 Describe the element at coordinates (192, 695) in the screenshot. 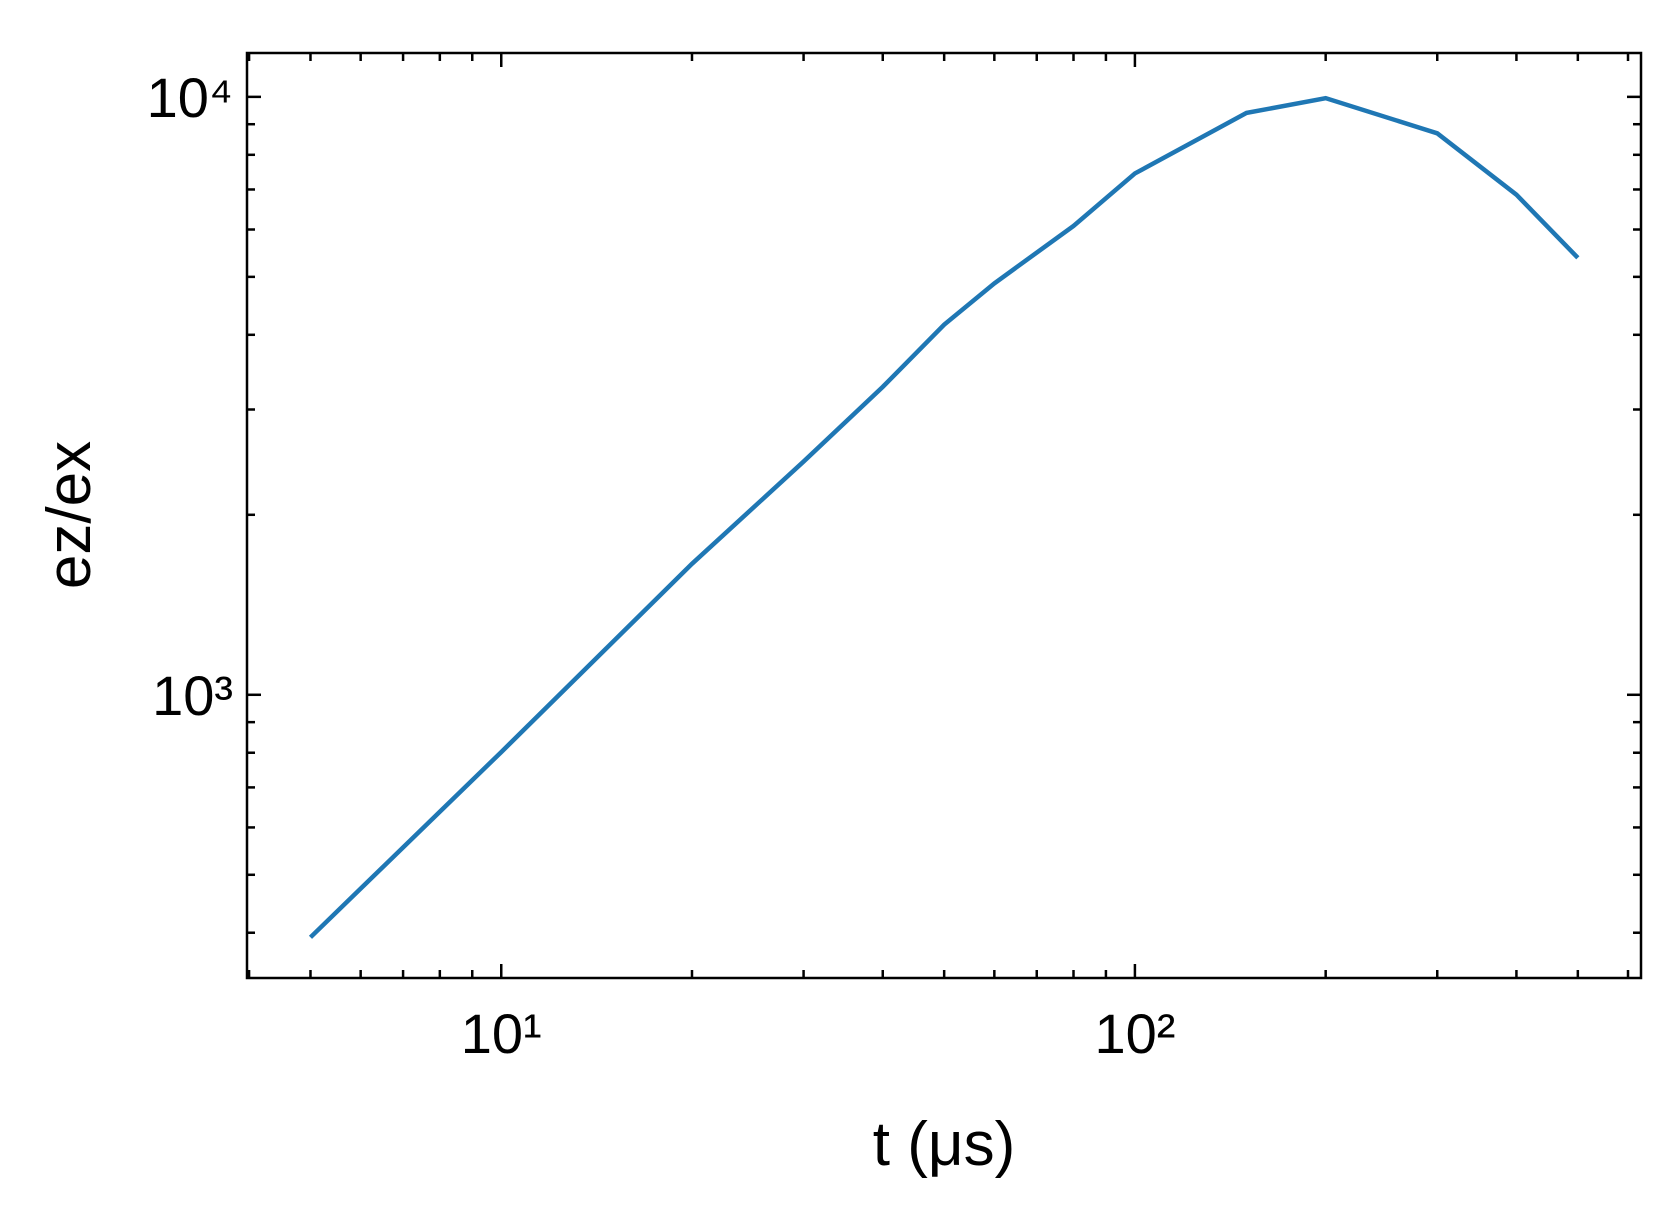

I see `y-tick-label: 10³` at that location.